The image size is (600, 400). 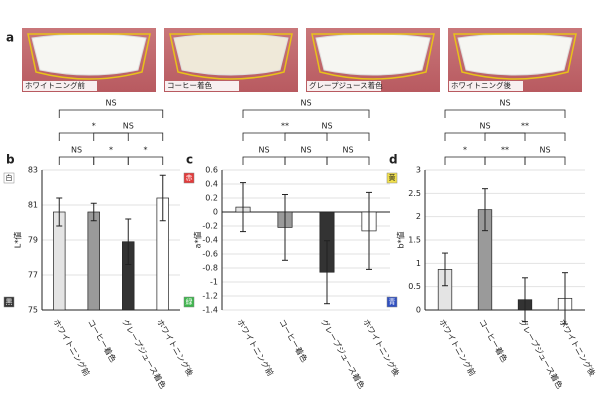 I want to click on y-tick-label: 0.2, so click(x=211, y=198).